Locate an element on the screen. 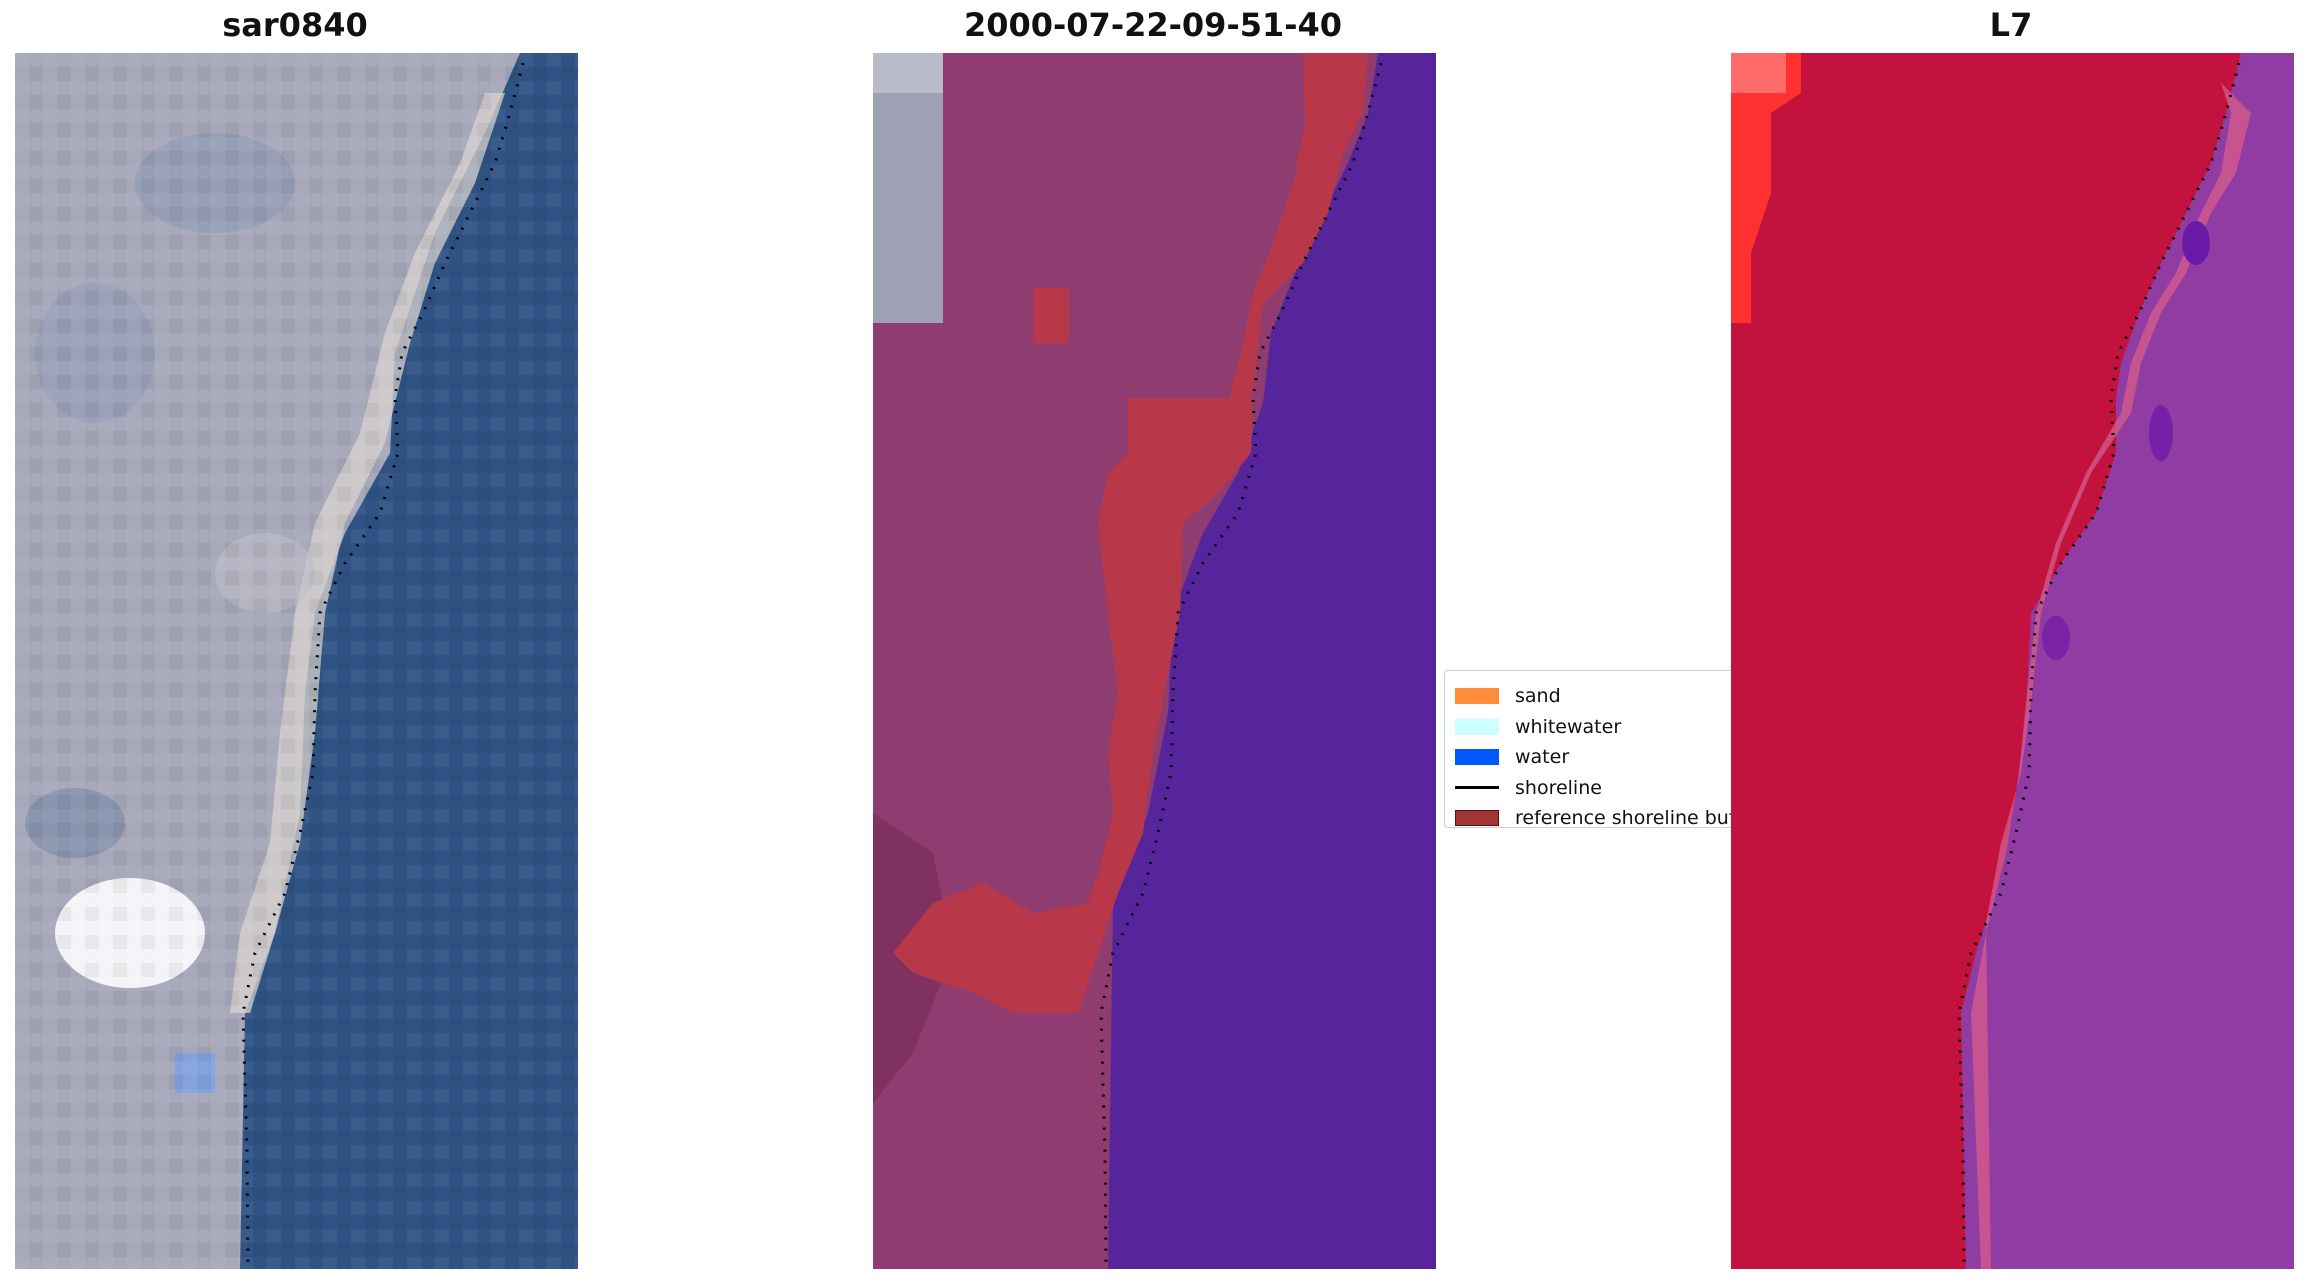 This screenshot has height=1283, width=2307. panel-title-l7: L7 is located at coordinates (2011, 25).